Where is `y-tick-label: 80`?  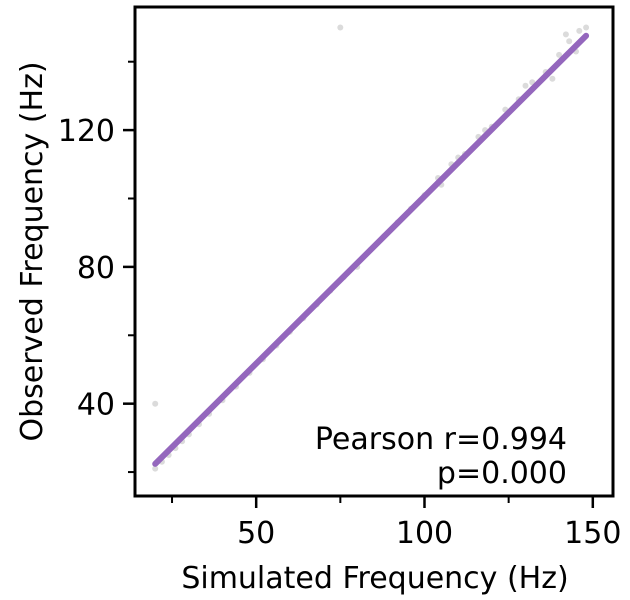 y-tick-label: 80 is located at coordinates (96, 268).